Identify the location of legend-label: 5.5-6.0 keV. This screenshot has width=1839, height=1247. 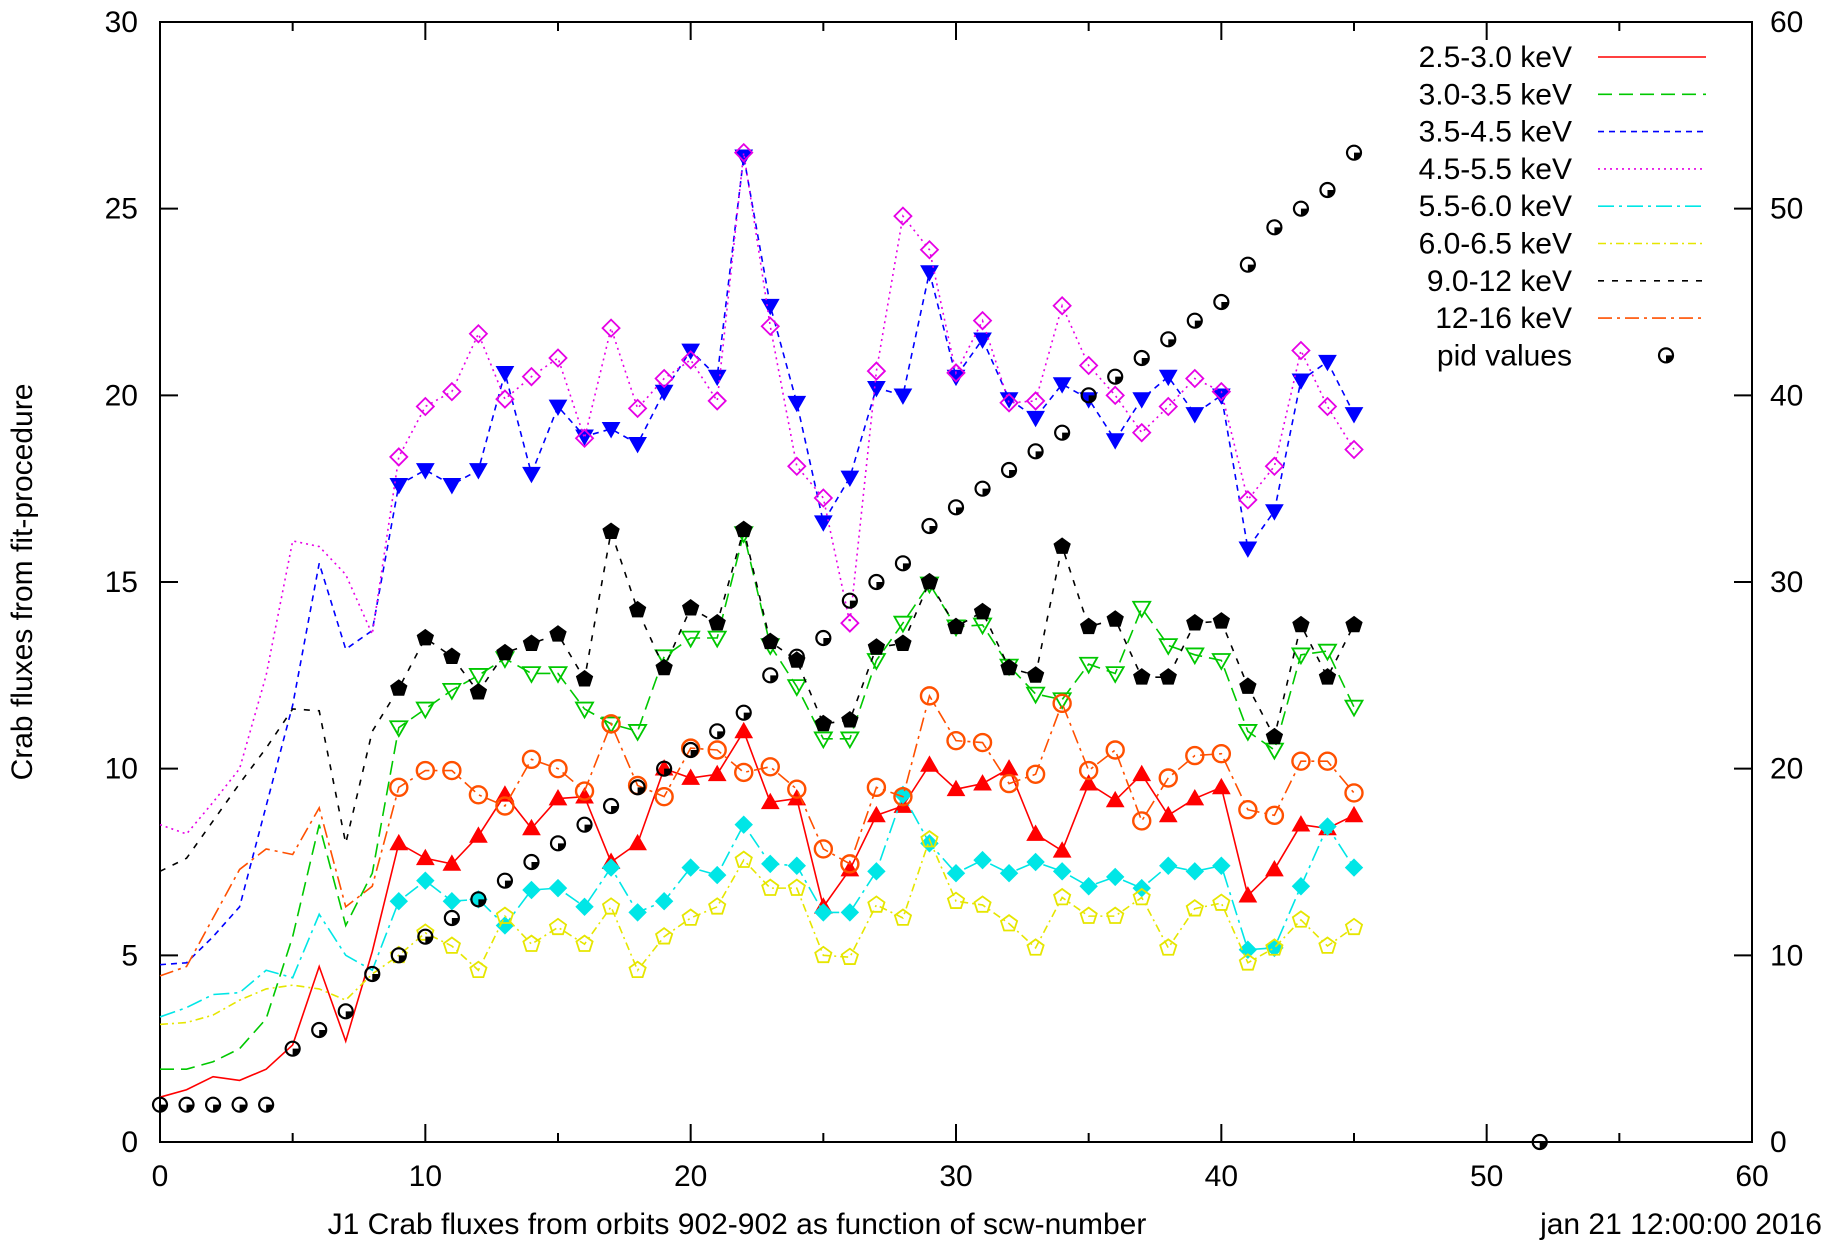
(1495, 206).